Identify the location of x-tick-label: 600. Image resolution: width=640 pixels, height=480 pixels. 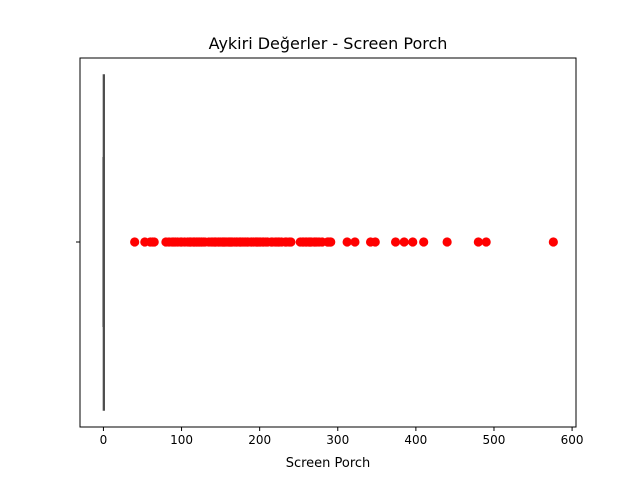
(572, 440).